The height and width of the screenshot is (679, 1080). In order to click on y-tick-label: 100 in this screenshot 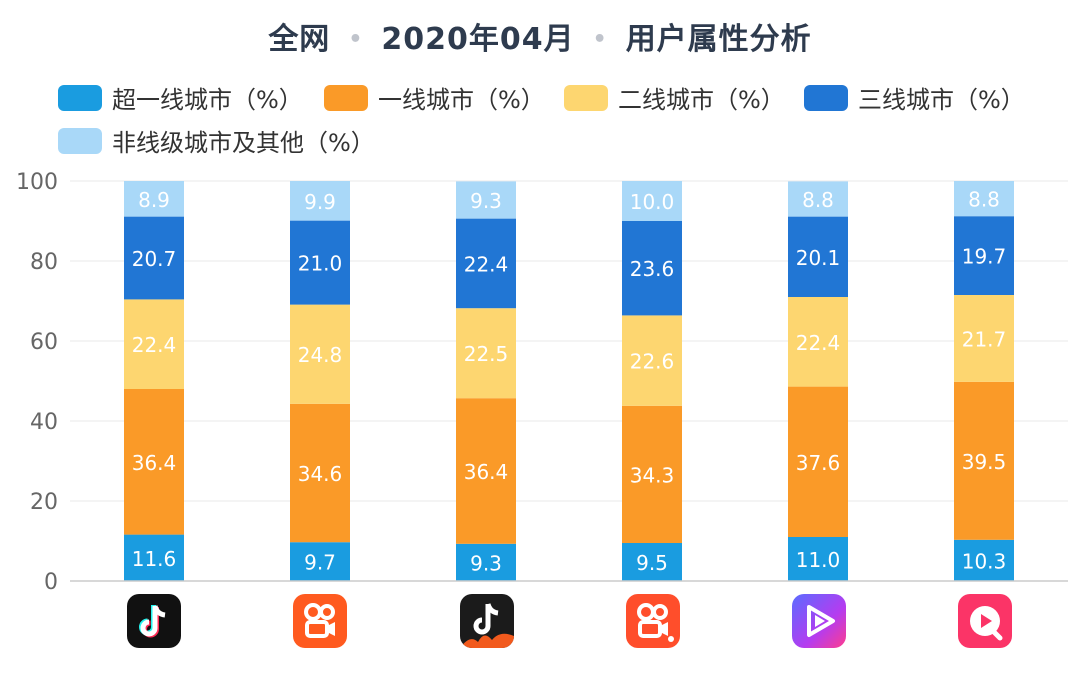, I will do `click(37, 182)`.